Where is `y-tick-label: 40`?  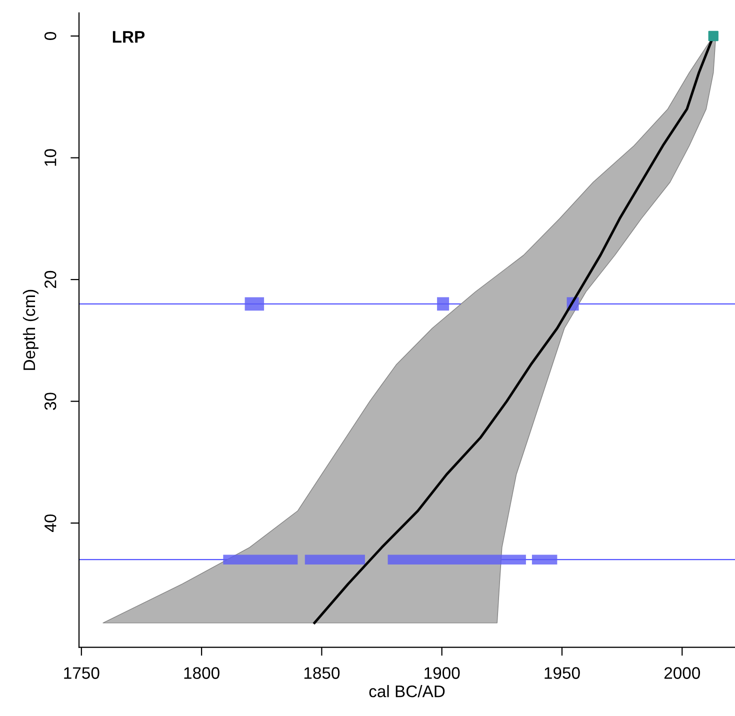 y-tick-label: 40 is located at coordinates (50, 523).